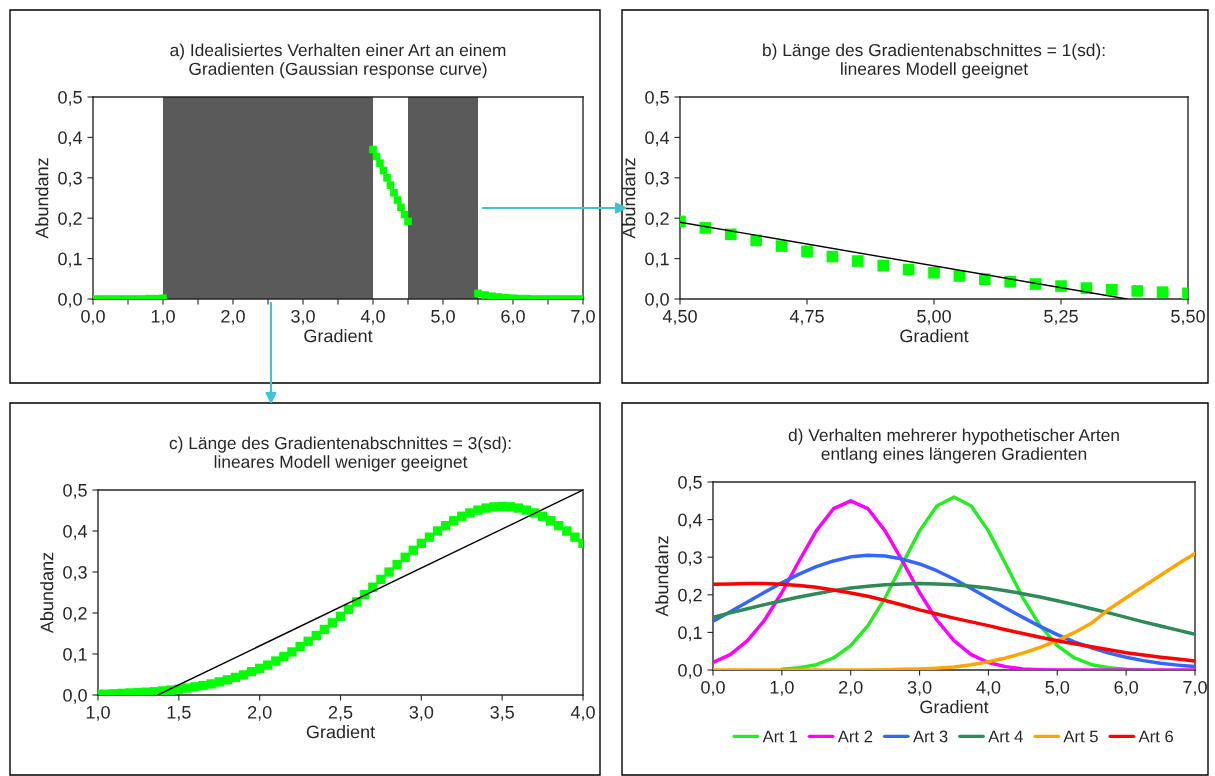 The image size is (1215, 776). What do you see at coordinates (1188, 317) in the screenshot?
I see `x-tick-label: 5,50` at bounding box center [1188, 317].